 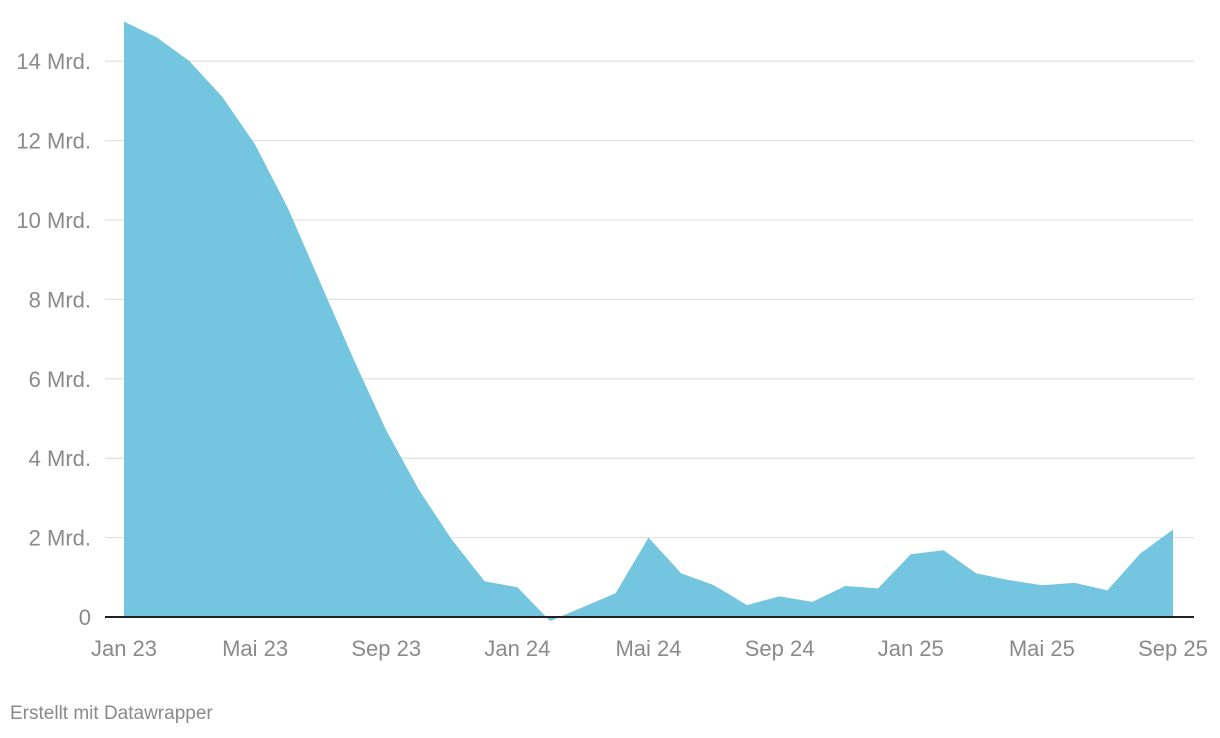 What do you see at coordinates (111, 713) in the screenshot?
I see `footer-credit: Erstellt mit Datawrapper` at bounding box center [111, 713].